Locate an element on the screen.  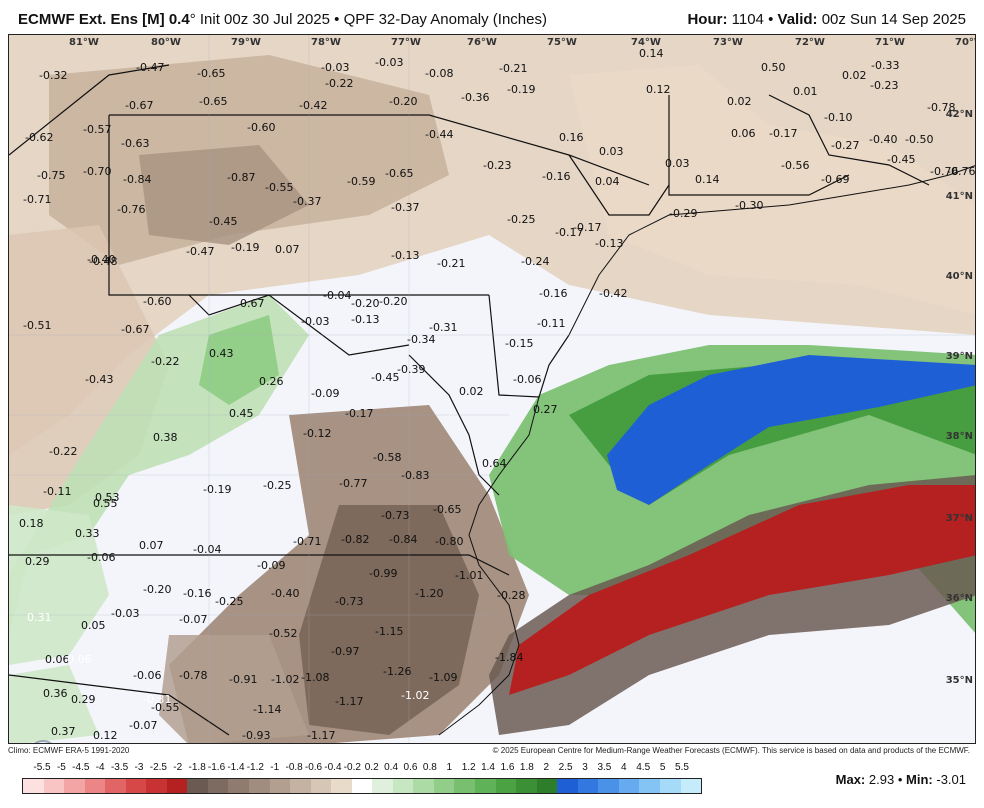
legend-tick-label: 1.2 is located at coordinates (468, 767).